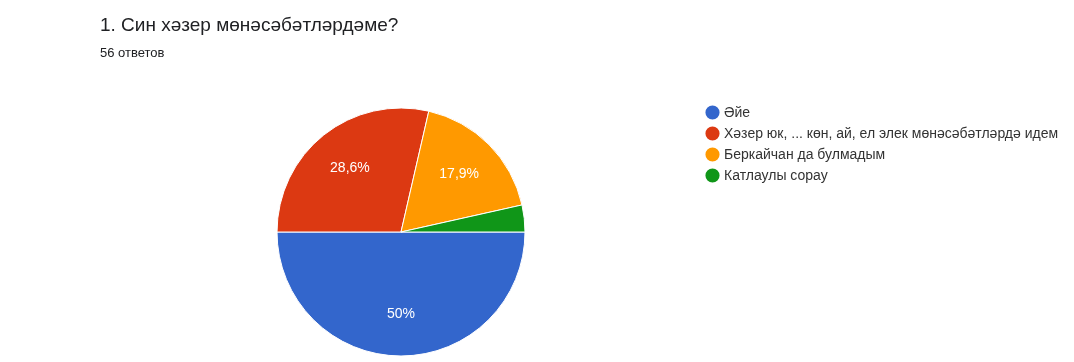 This screenshot has width=1074, height=362. I want to click on data-label: 50%, so click(401, 313).